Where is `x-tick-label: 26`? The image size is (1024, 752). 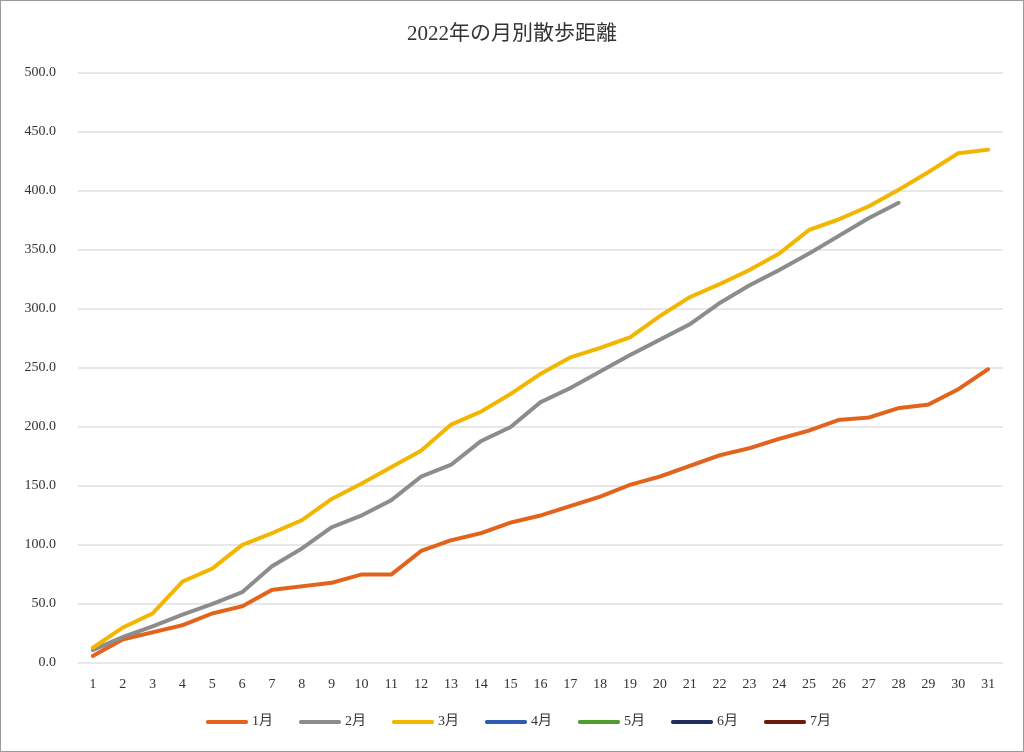 x-tick-label: 26 is located at coordinates (839, 684).